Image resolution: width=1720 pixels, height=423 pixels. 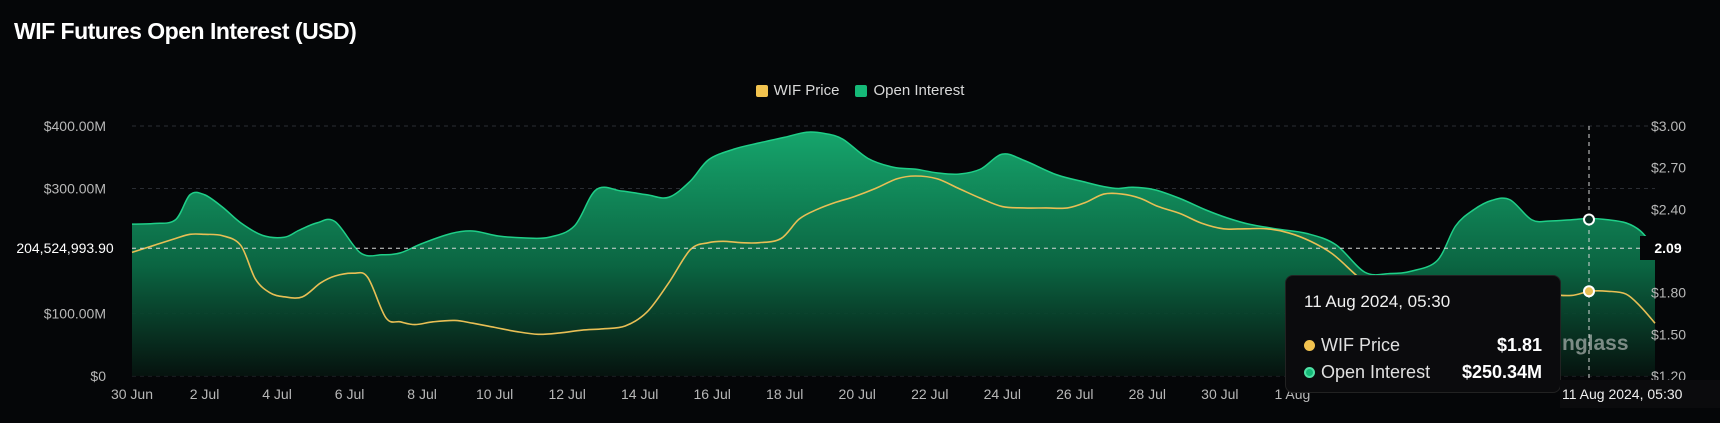 I want to click on tooltip-label-wif-price: WIF Price, so click(x=1360, y=345).